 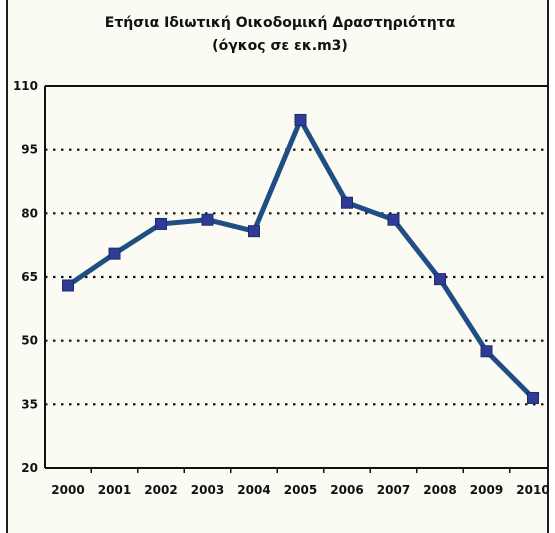 What do you see at coordinates (440, 279) in the screenshot?
I see `data-point-2008` at bounding box center [440, 279].